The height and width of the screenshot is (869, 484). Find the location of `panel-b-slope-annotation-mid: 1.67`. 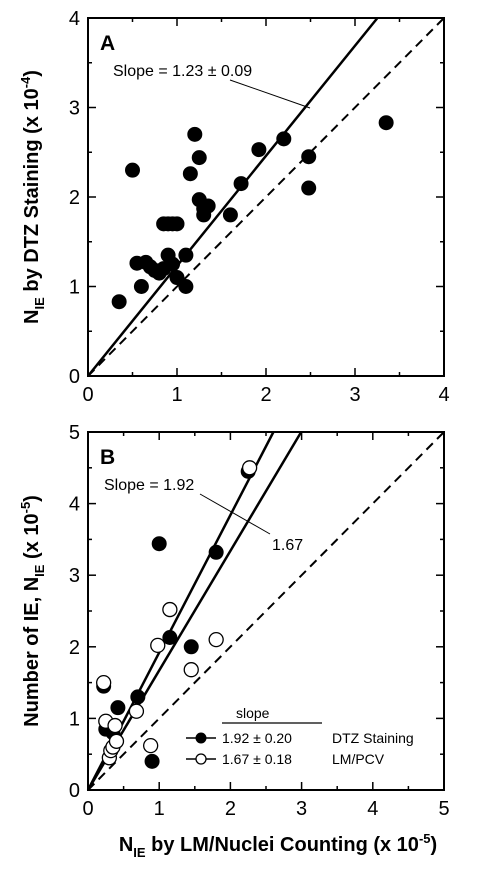

panel-b-slope-annotation-mid: 1.67 is located at coordinates (287, 545).